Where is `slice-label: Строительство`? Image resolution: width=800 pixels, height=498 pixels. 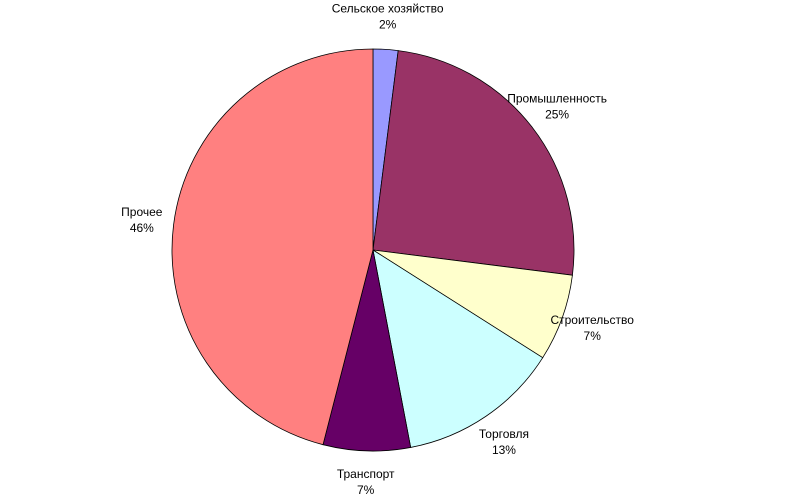
slice-label: Строительство is located at coordinates (592, 320).